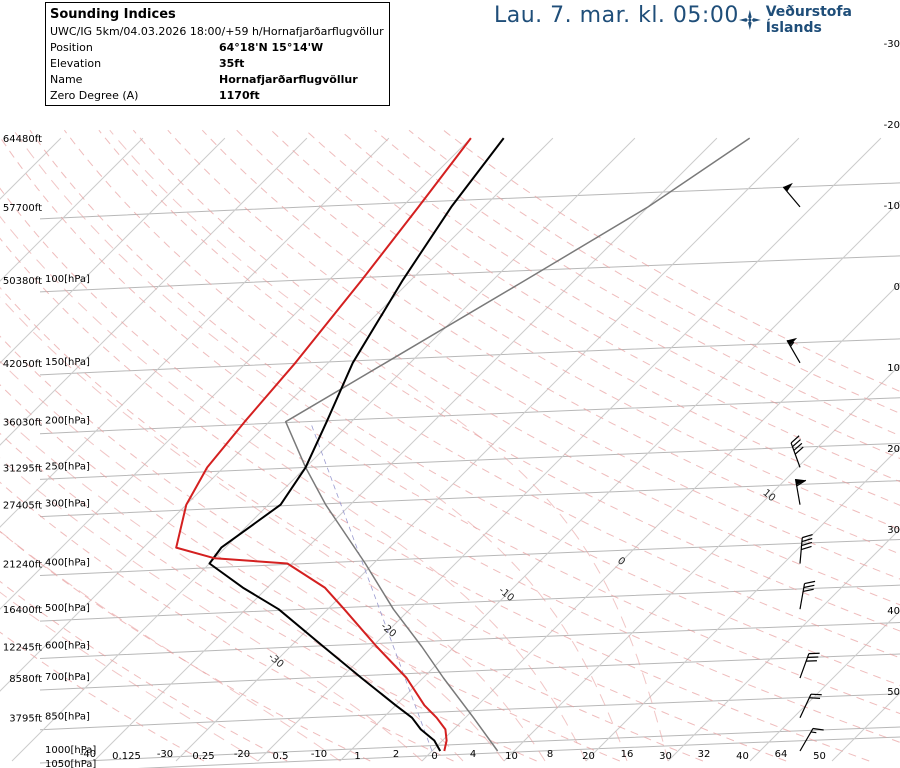 The height and width of the screenshot is (768, 900). What do you see at coordinates (67, 563) in the screenshot?
I see `pressure-tick-label: 400[hPa]` at bounding box center [67, 563].